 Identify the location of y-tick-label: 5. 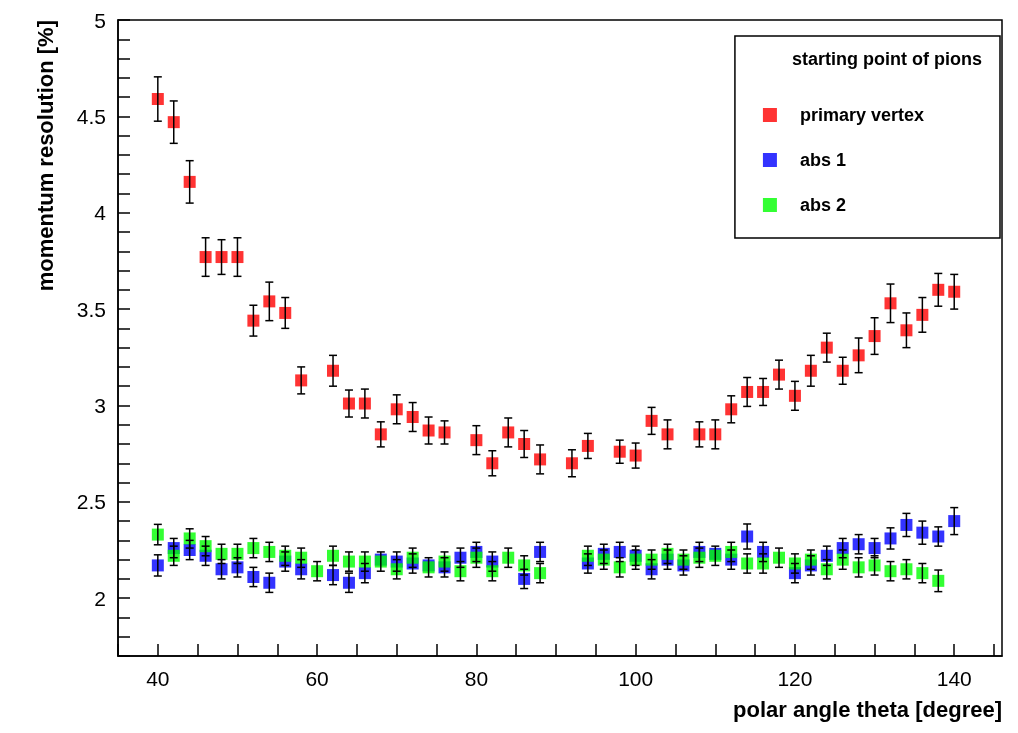
(100, 20).